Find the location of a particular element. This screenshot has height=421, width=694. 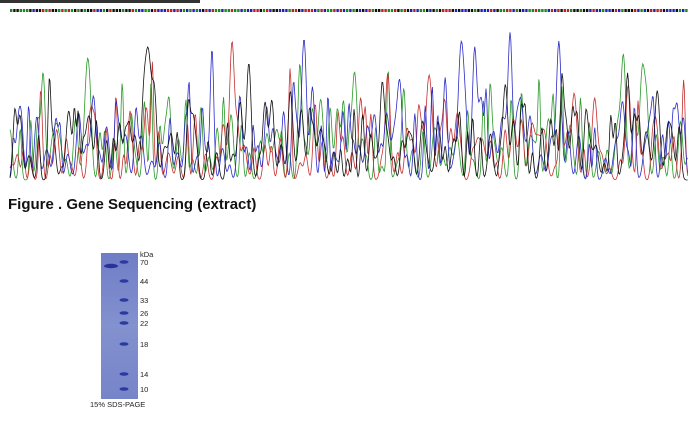

sample-band is located at coordinates (111, 266).